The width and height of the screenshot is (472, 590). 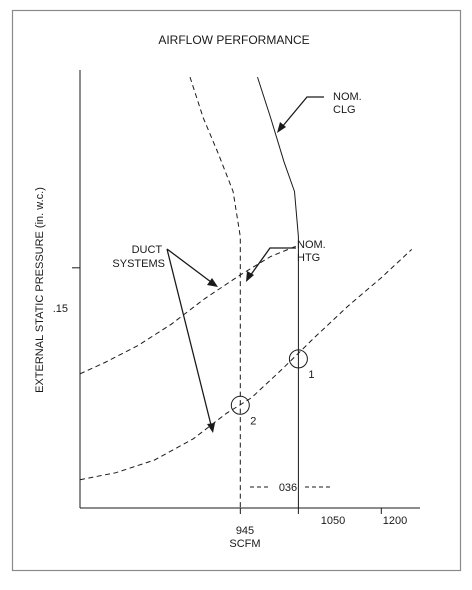 I want to click on x-tick-label: 1200, so click(x=395, y=521).